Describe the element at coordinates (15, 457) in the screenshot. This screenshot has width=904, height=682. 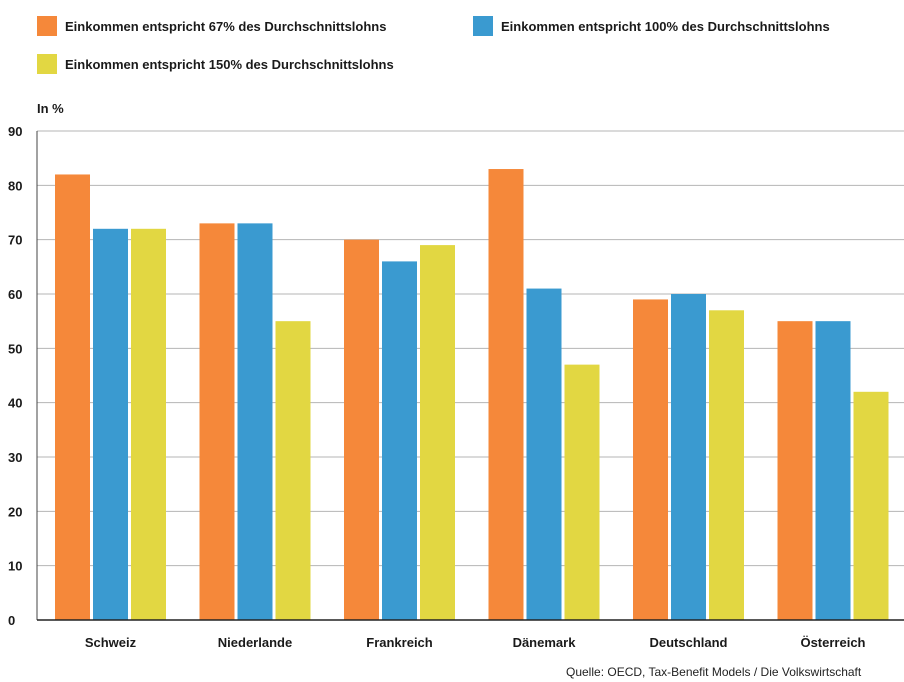
I see `y-tick-label: 30` at that location.